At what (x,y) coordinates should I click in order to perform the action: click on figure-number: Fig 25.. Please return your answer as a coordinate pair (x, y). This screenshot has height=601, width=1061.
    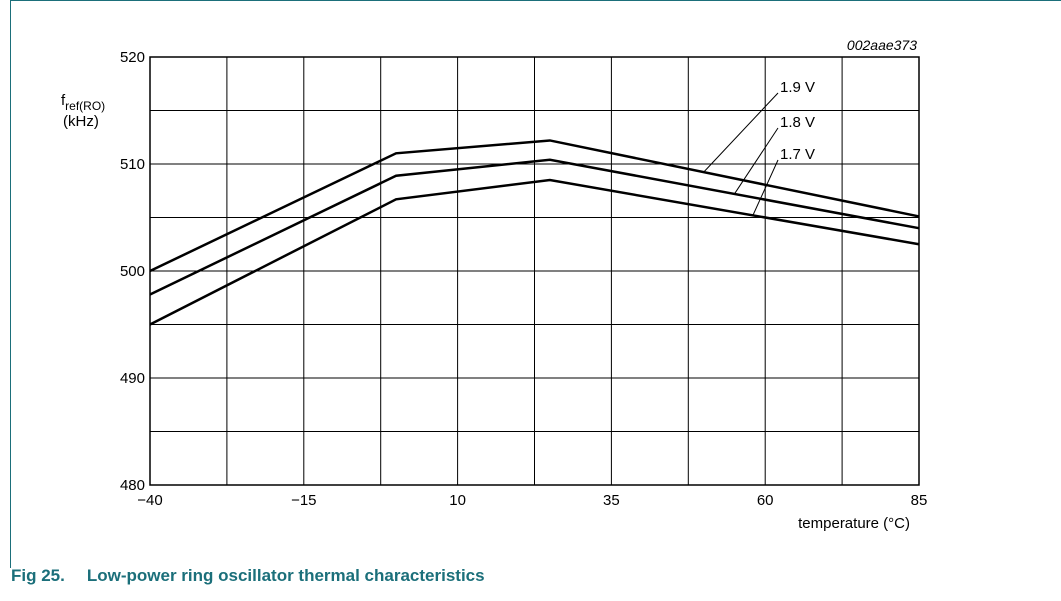
    Looking at the image, I should click on (38, 575).